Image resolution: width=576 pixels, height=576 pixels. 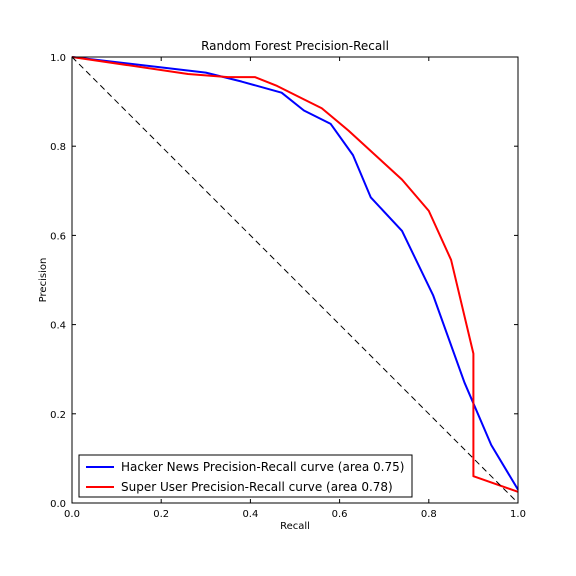 What do you see at coordinates (295, 526) in the screenshot?
I see `x-axis-label: Recall` at bounding box center [295, 526].